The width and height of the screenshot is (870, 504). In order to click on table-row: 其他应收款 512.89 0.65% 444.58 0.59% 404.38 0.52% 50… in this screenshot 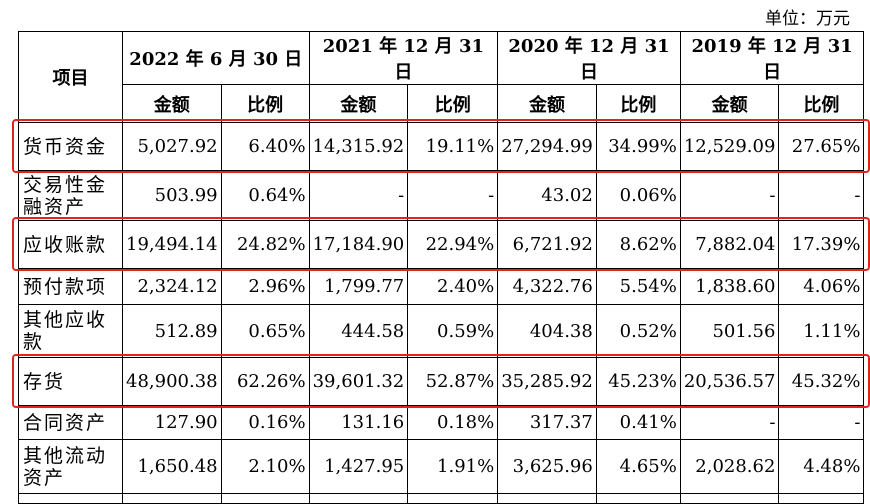, I will do `click(441, 331)`.